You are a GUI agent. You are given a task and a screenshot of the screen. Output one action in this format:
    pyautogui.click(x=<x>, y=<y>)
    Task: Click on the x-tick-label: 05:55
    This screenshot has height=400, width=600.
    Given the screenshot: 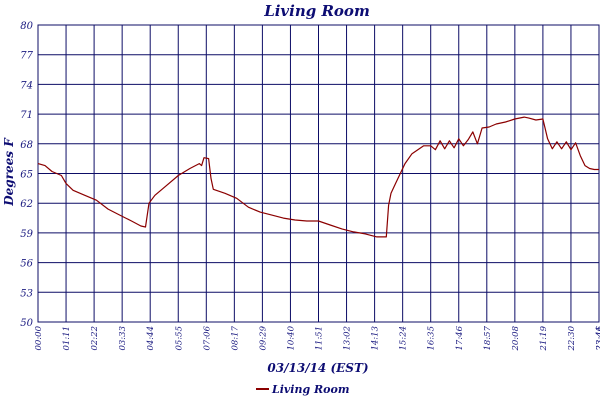 What is the action you would take?
    pyautogui.click(x=179, y=338)
    